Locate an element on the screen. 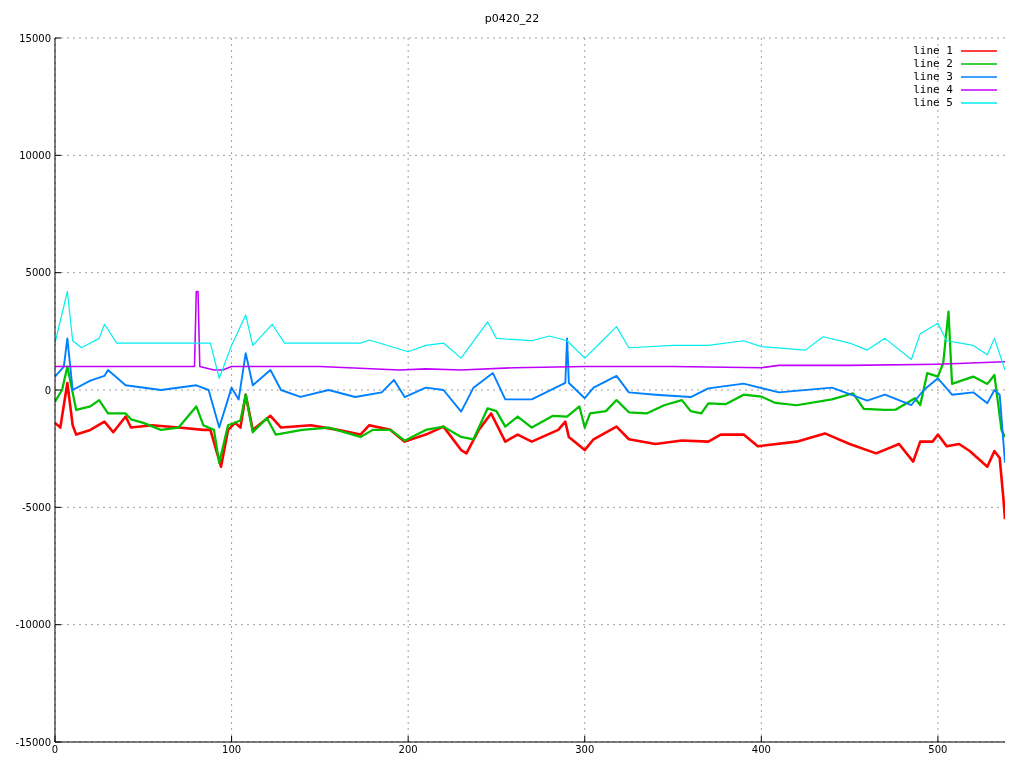  y-tick-label: 15000 is located at coordinates (35, 38).